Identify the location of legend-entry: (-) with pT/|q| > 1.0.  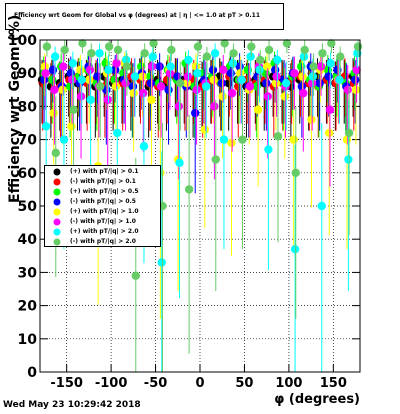
(103, 222).